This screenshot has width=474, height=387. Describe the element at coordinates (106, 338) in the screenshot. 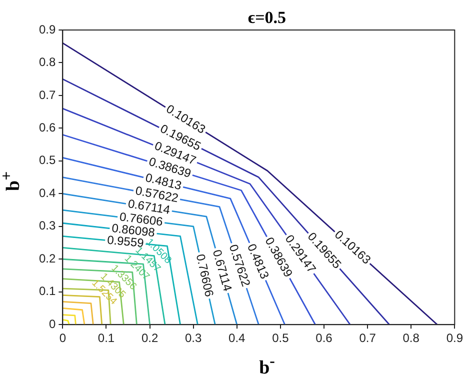

I see `x-tick-label: 0.1` at that location.